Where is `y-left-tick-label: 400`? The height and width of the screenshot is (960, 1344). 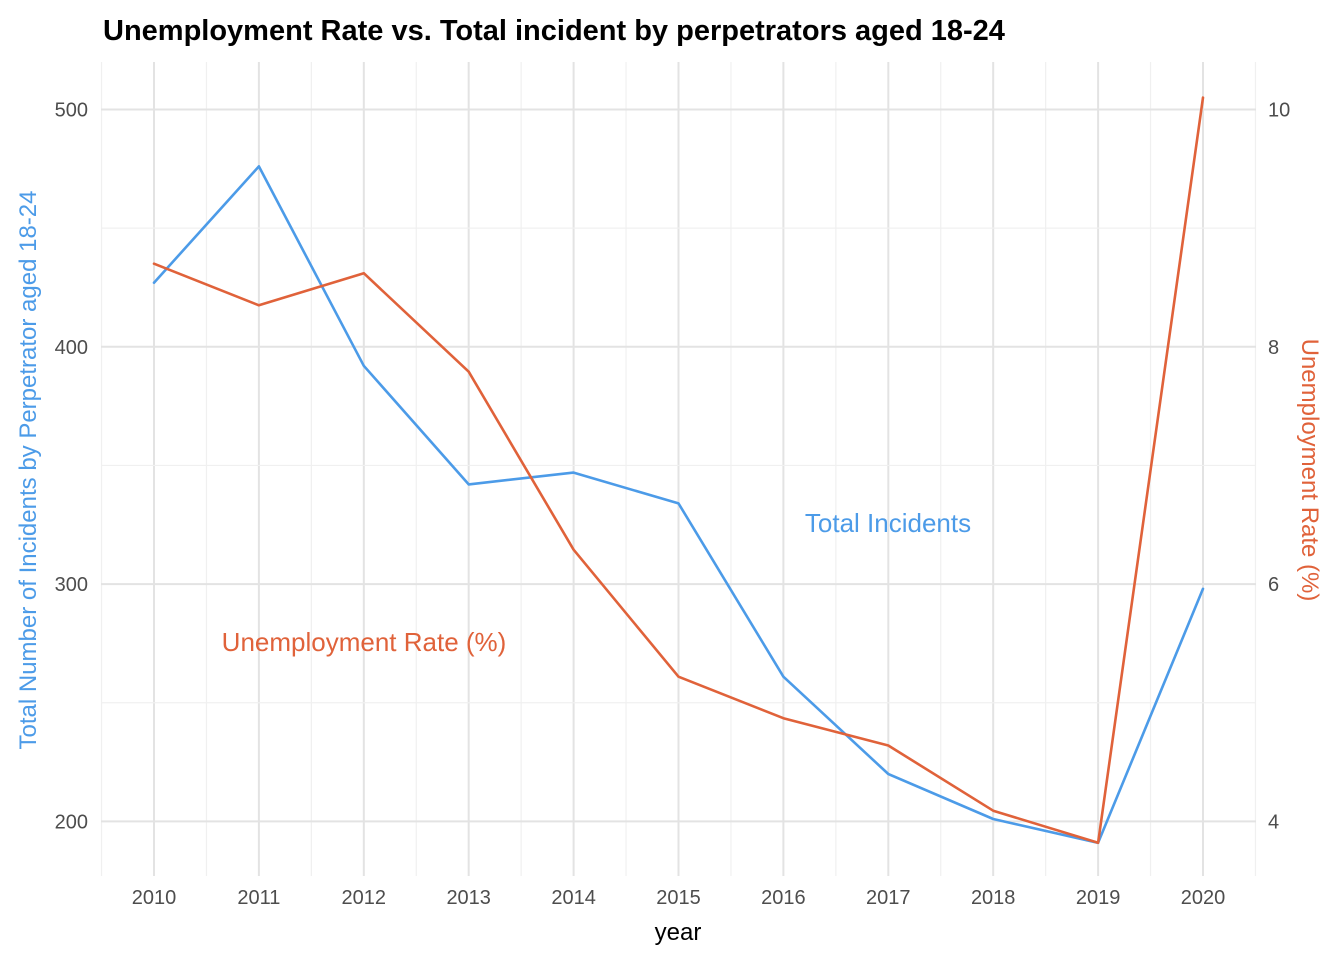
y-left-tick-label: 400 is located at coordinates (71, 348).